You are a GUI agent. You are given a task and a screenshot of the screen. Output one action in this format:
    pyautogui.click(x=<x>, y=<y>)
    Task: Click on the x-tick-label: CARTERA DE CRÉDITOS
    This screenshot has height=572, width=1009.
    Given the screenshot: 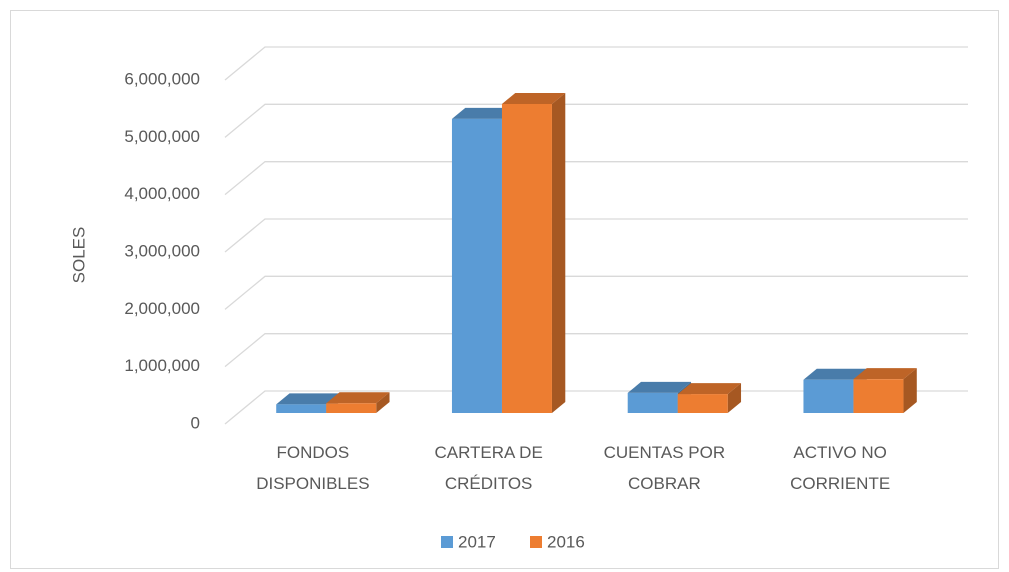 What is the action you would take?
    pyautogui.click(x=488, y=468)
    